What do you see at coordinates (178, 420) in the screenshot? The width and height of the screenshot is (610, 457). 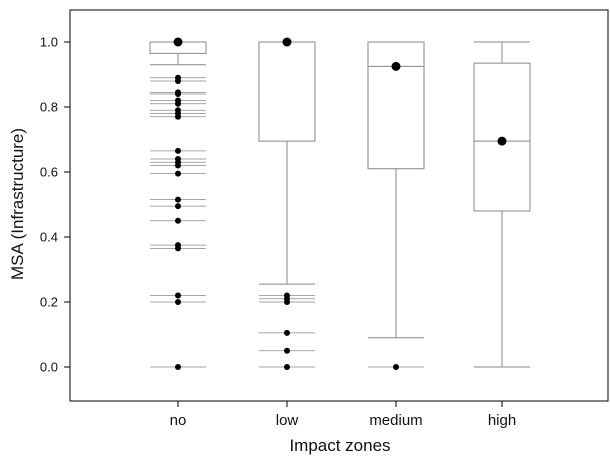 I see `x-tick-label: no` at bounding box center [178, 420].